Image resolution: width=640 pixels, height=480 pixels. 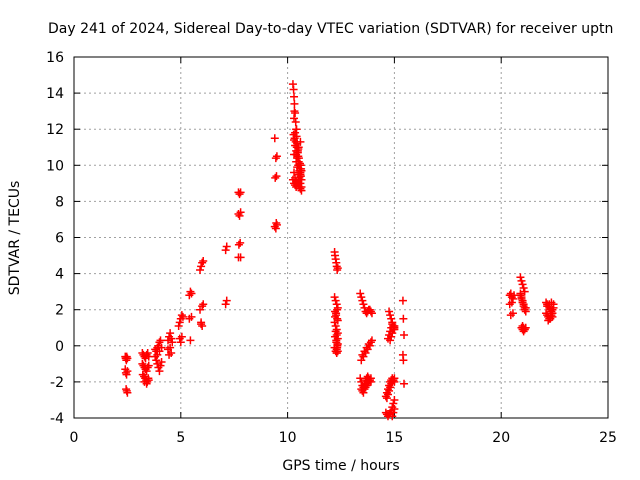 I want to click on x-tick-label: 20, so click(x=501, y=438).